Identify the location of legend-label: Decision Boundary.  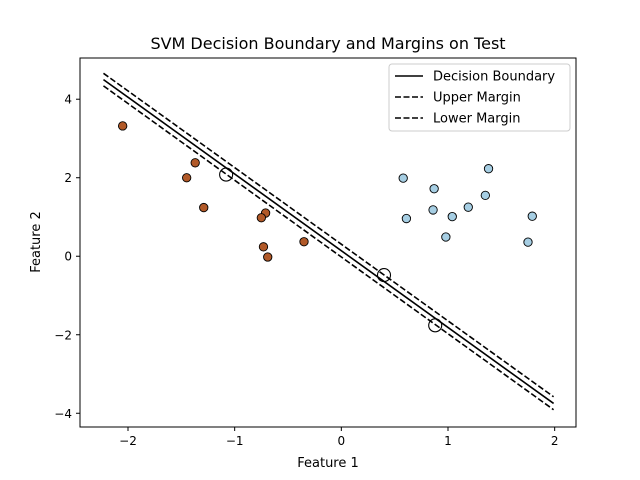
(494, 77).